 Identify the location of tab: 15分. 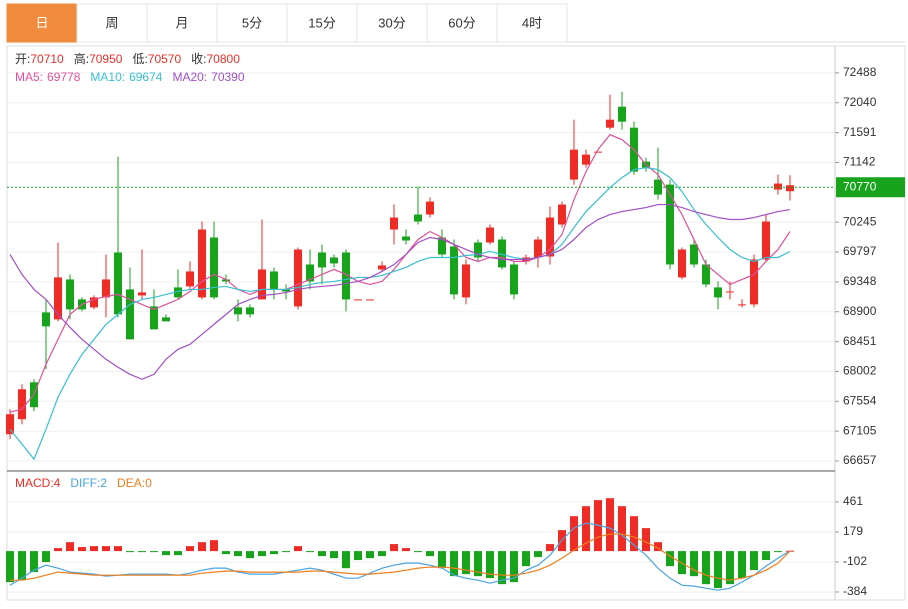
(322, 23).